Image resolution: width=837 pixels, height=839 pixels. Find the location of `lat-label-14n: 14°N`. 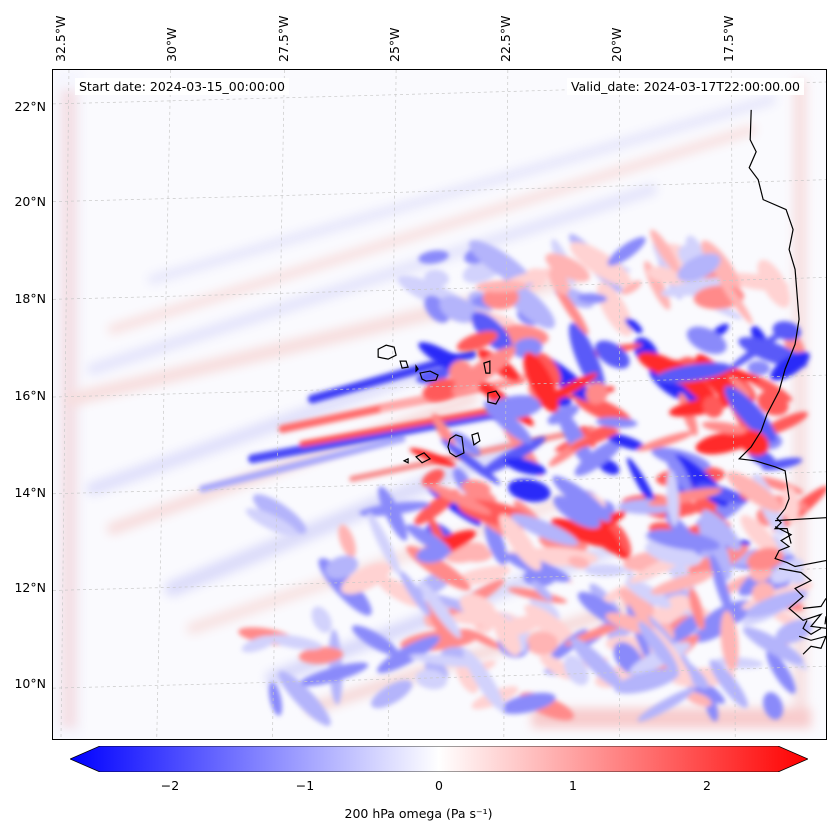

lat-label-14n: 14°N is located at coordinates (30, 492).